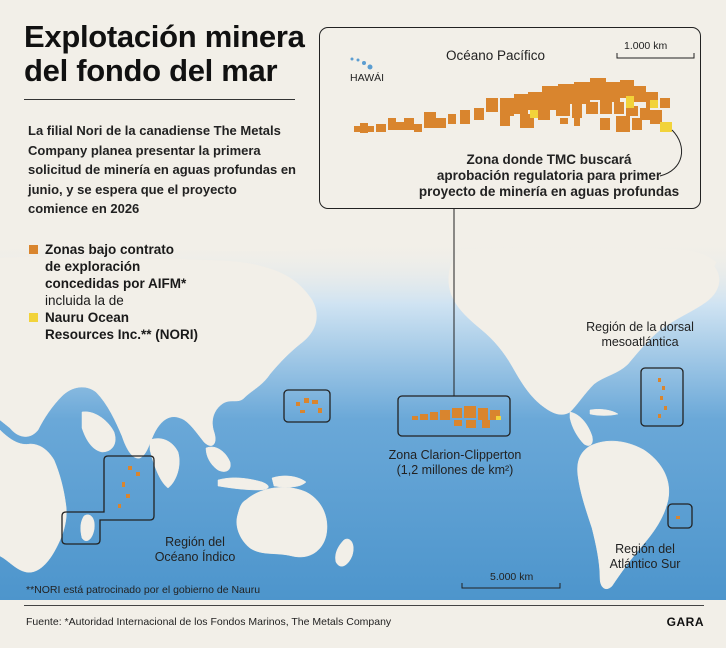 This screenshot has height=648, width=726. What do you see at coordinates (581, 428) in the screenshot?
I see `central-america` at bounding box center [581, 428].